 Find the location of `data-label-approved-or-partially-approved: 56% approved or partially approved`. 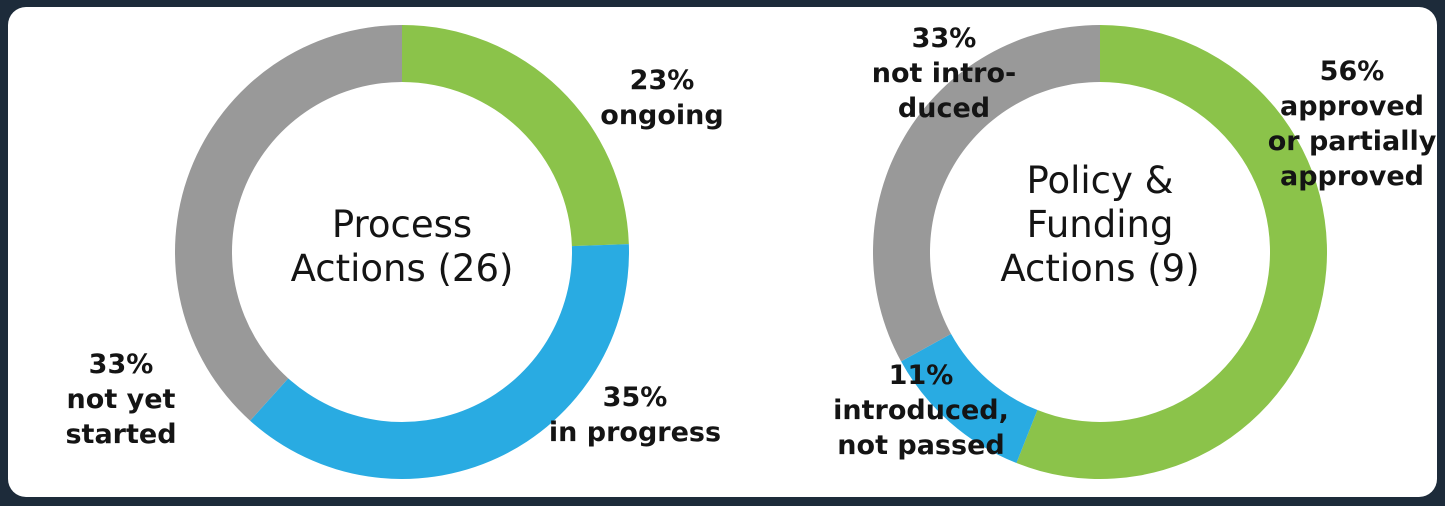

data-label-approved-or-partially-approved: 56% approved or partially approved is located at coordinates (1352, 124).